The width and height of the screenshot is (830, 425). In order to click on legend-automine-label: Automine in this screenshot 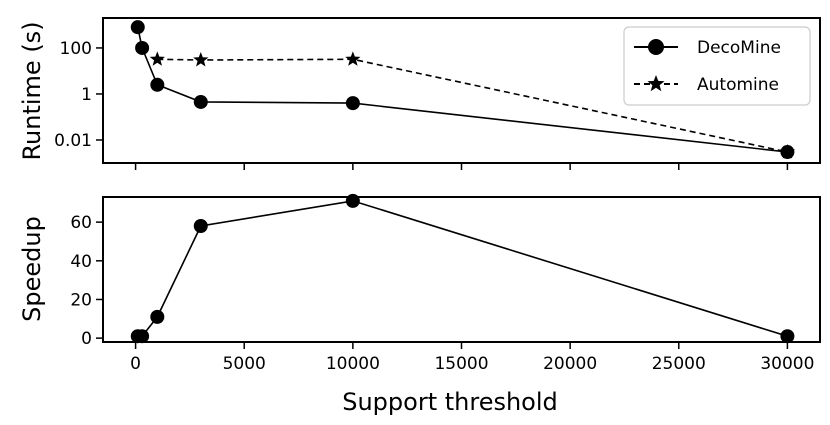, I will do `click(738, 85)`.